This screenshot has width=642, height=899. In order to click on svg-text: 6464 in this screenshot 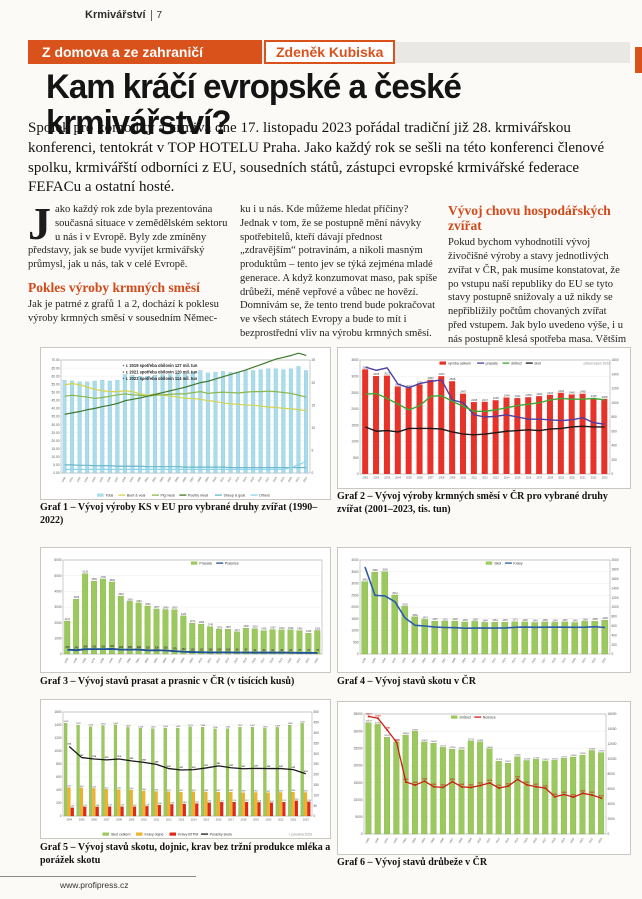, I will do `click(481, 783)`.